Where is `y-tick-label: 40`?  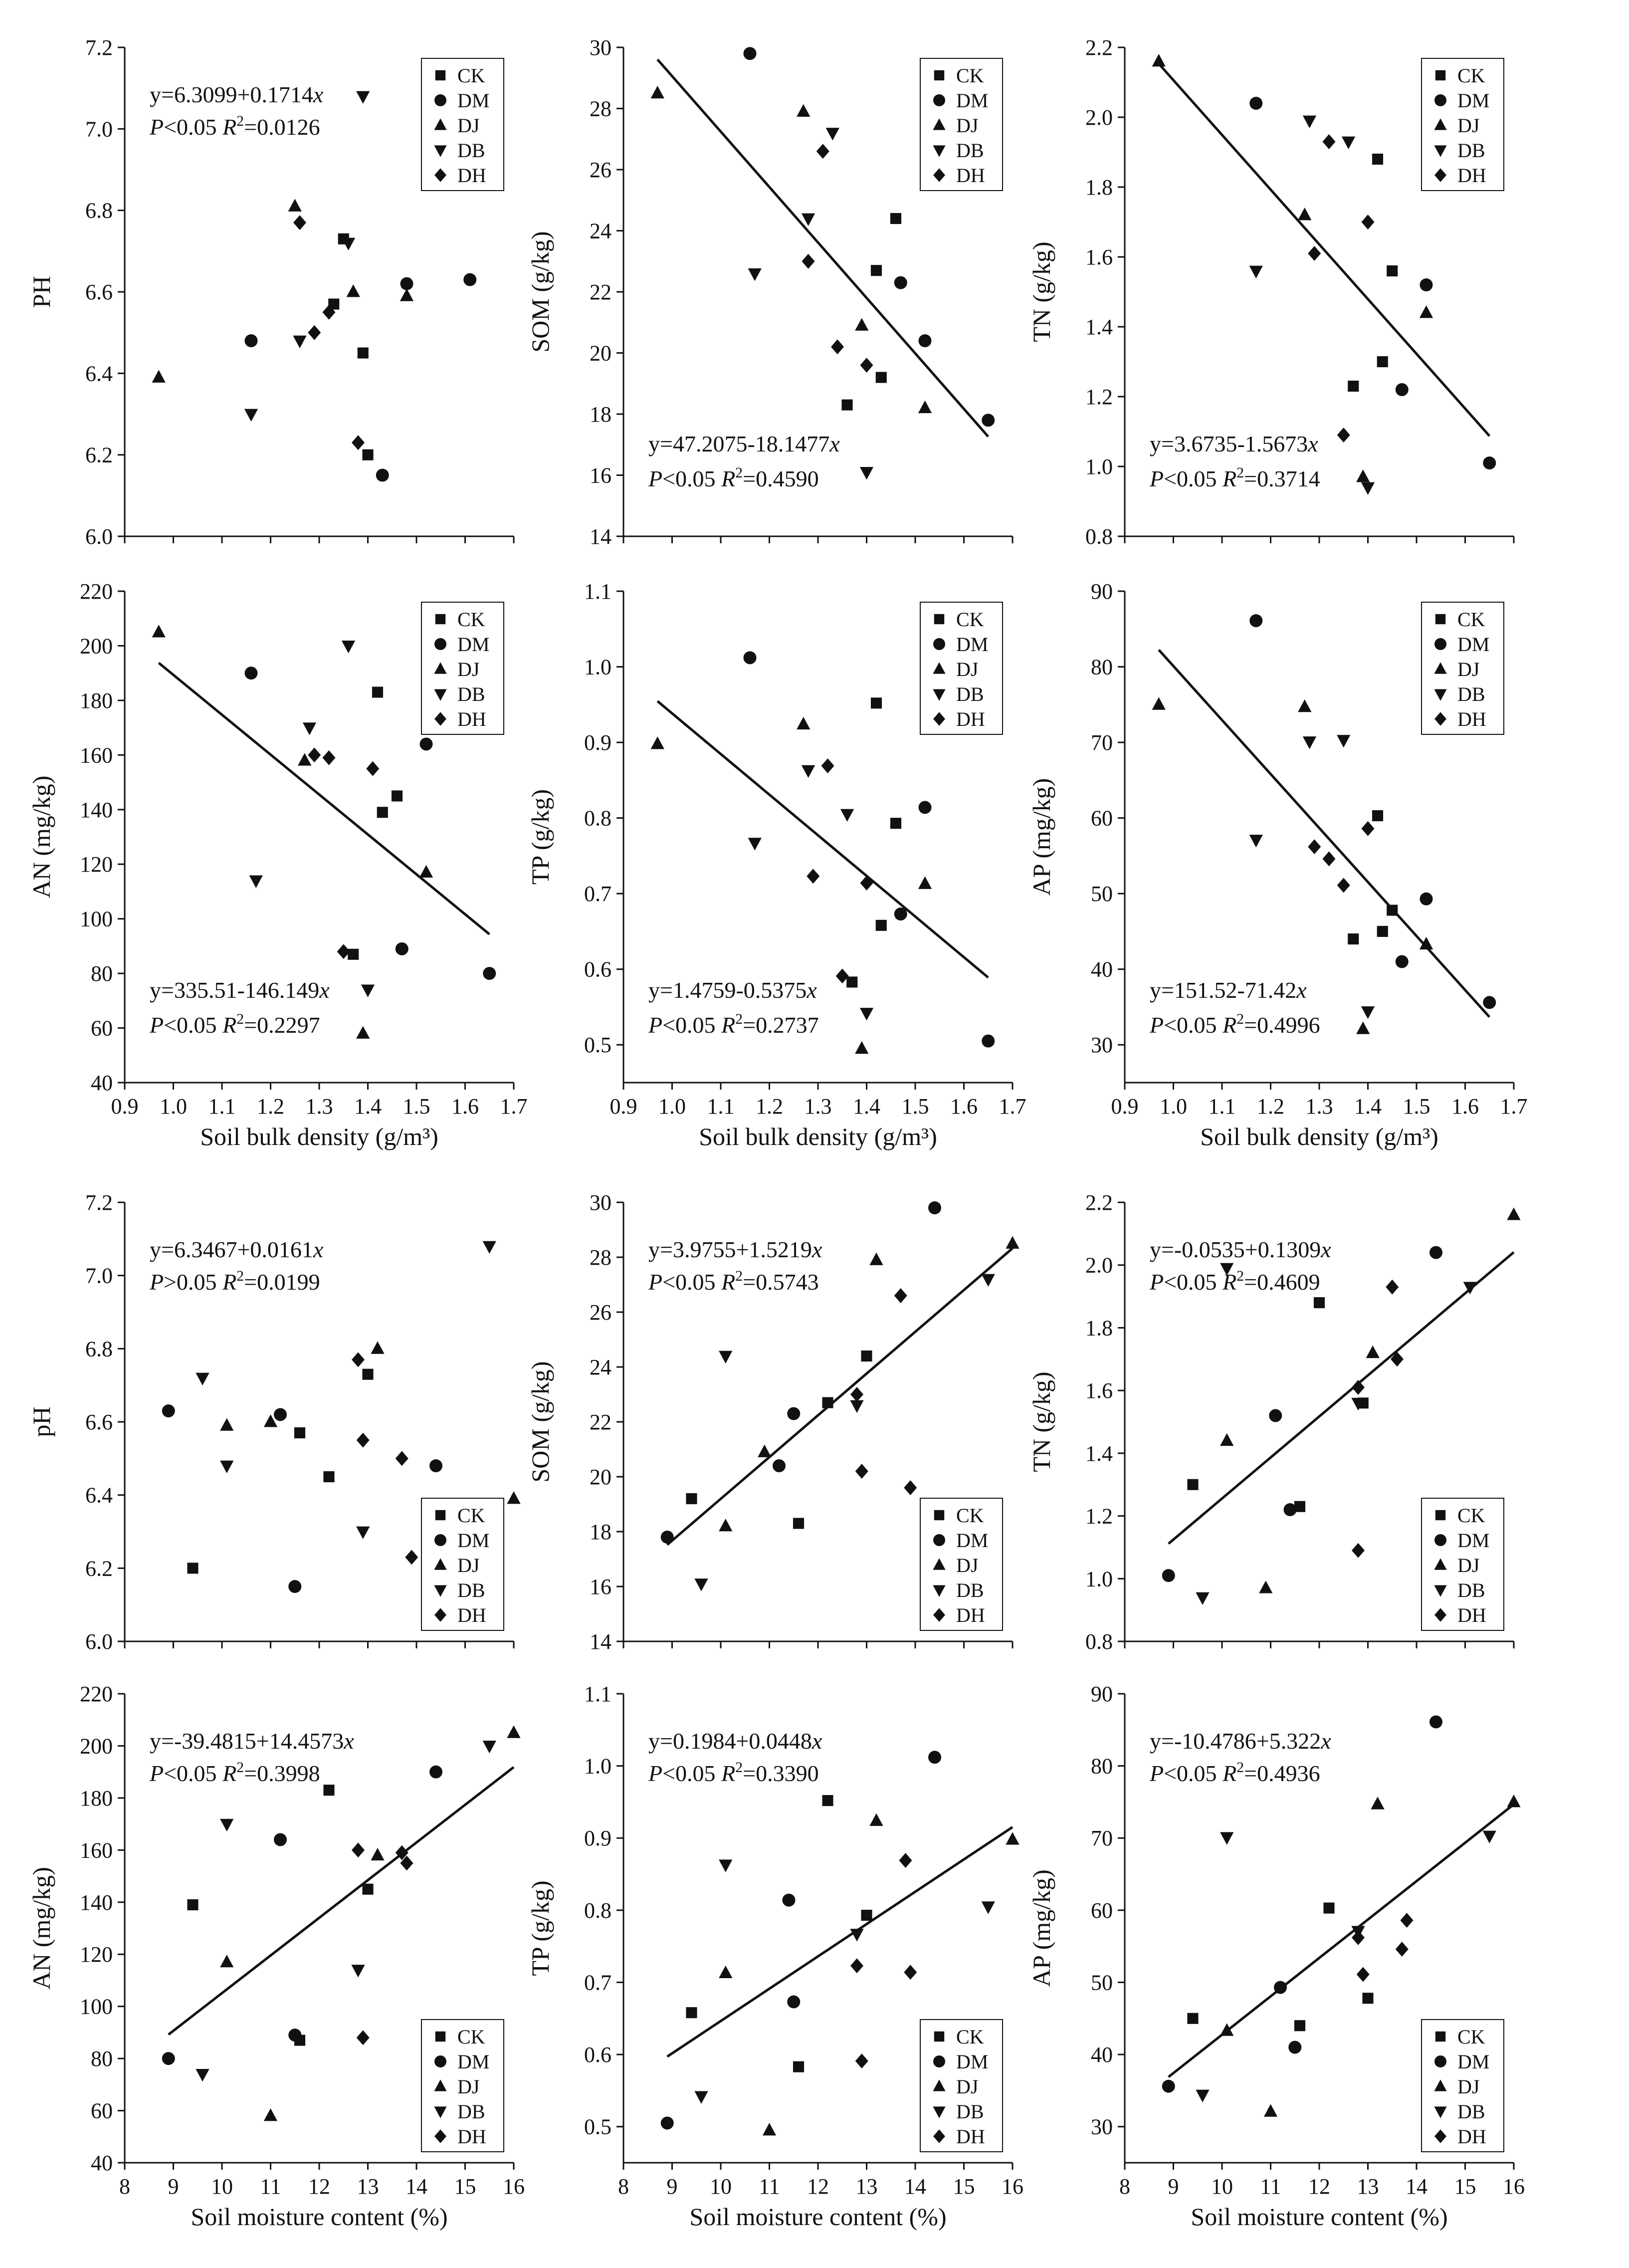 y-tick-label: 40 is located at coordinates (1102, 969).